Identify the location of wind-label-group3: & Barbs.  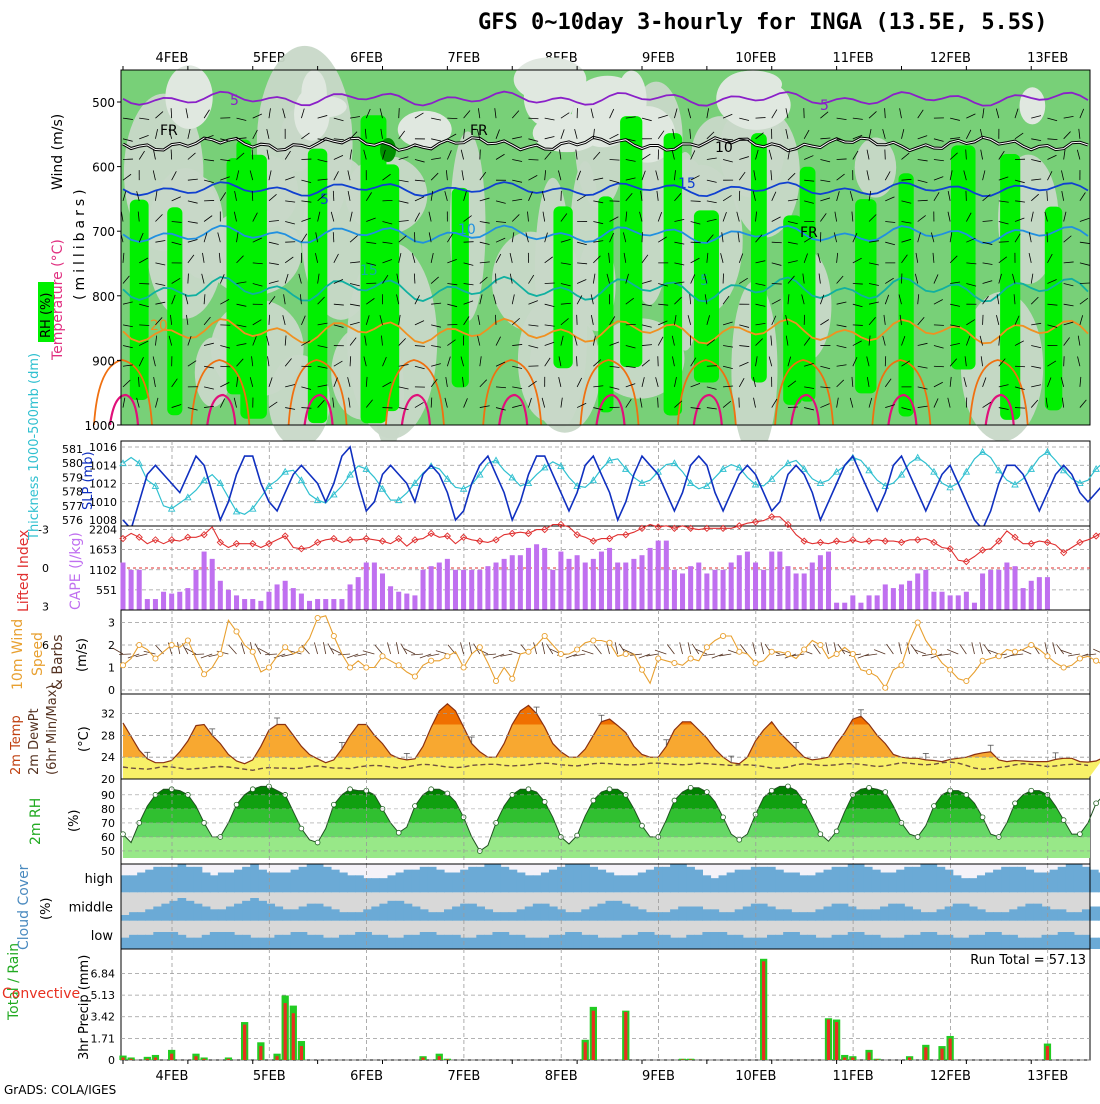
(58, 663).